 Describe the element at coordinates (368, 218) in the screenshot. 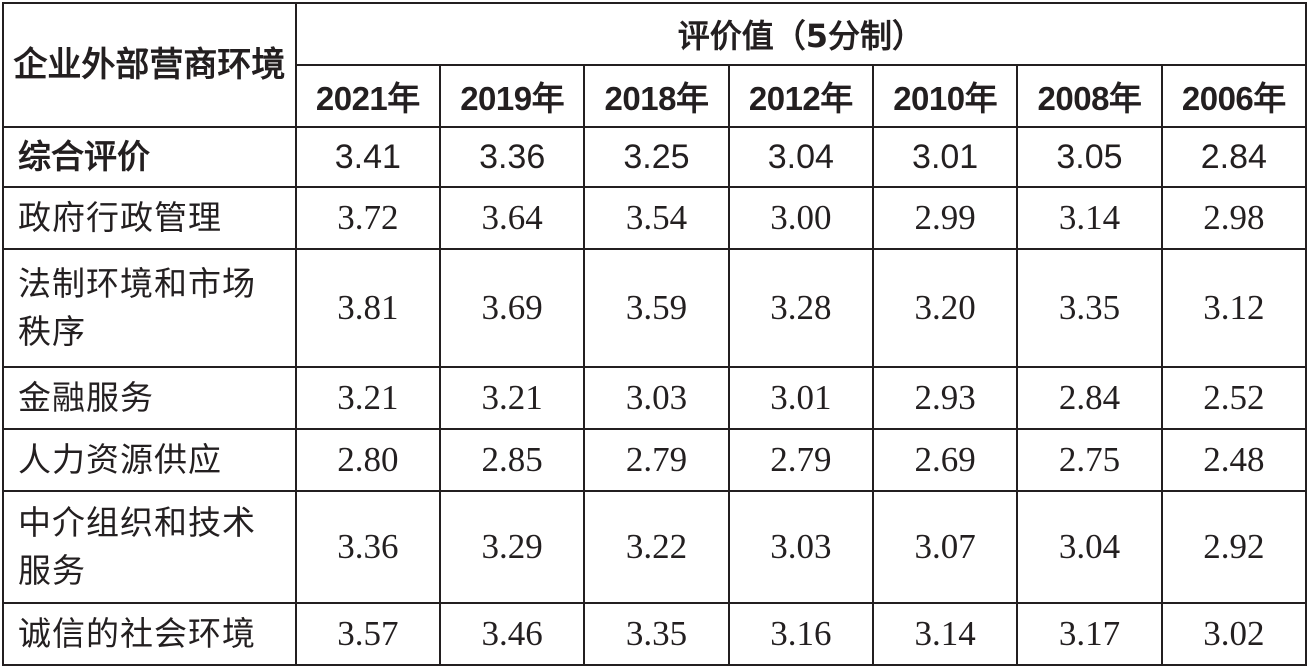

I see `value-cell: 3.72` at that location.